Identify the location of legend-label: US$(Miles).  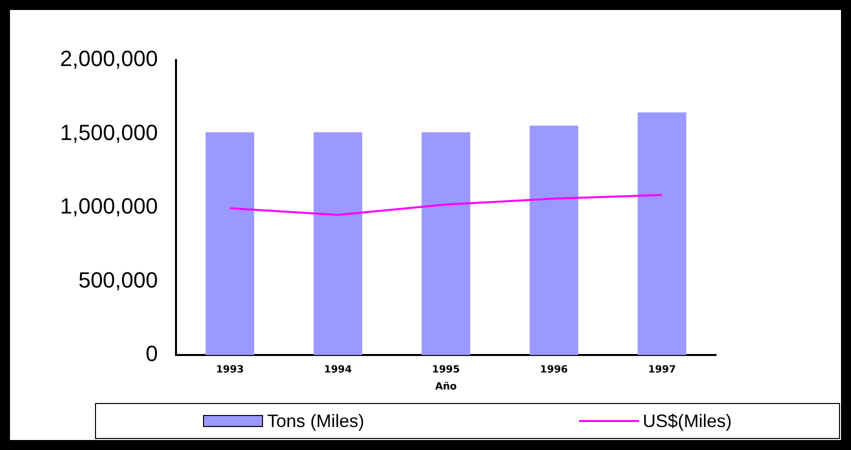
(687, 421).